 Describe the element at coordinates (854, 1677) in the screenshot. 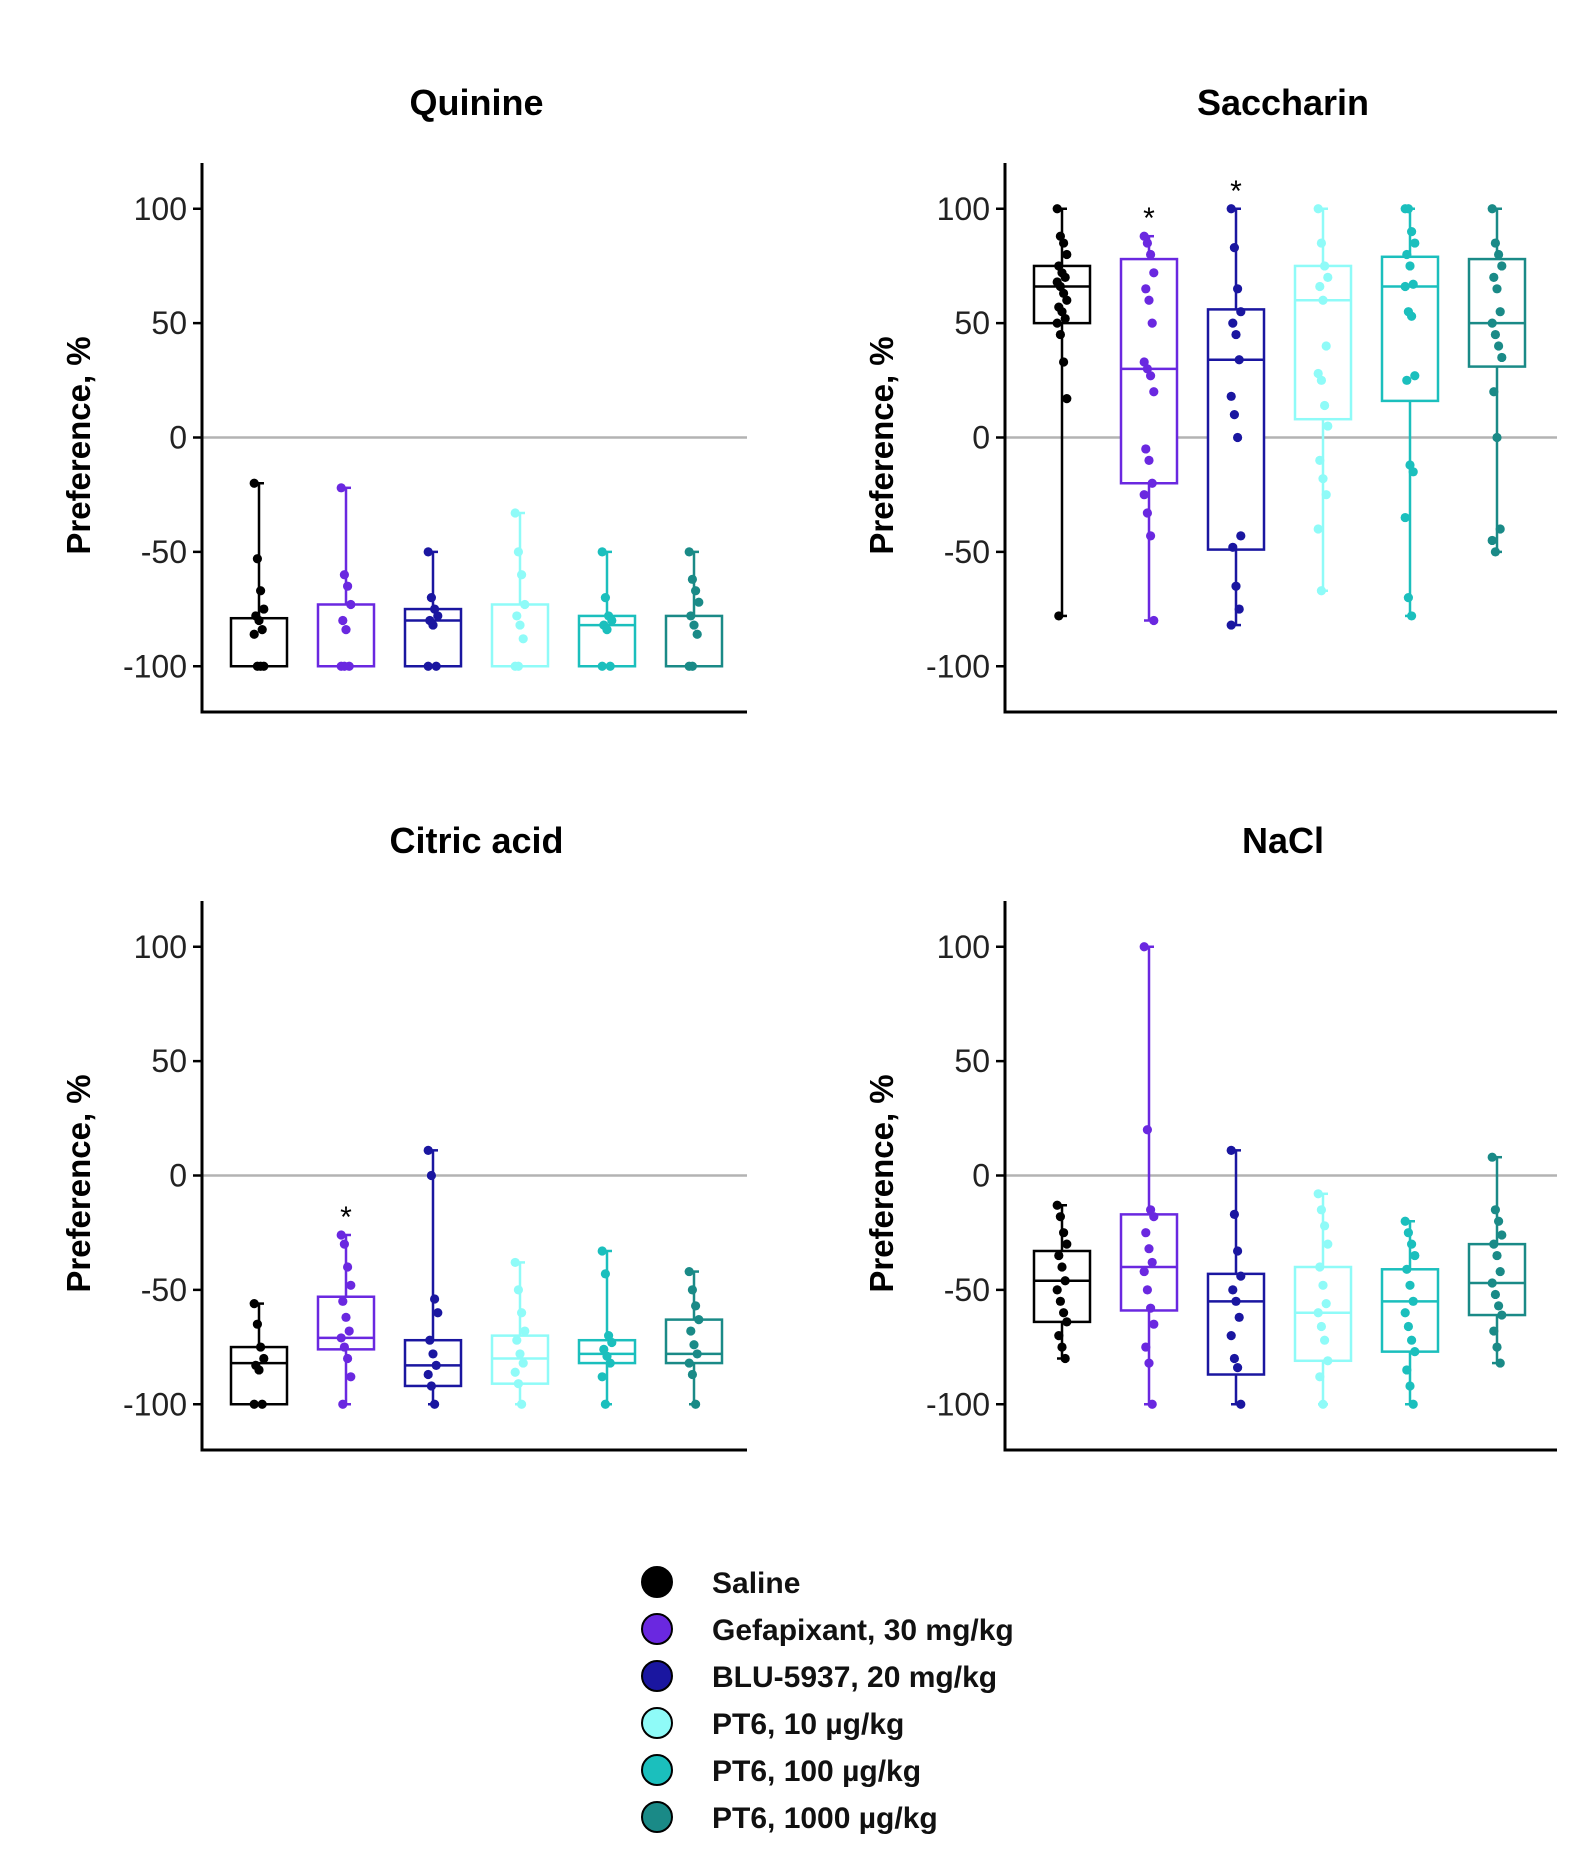

I see `legend-label: BLU-5937, 20 mg/kg` at that location.